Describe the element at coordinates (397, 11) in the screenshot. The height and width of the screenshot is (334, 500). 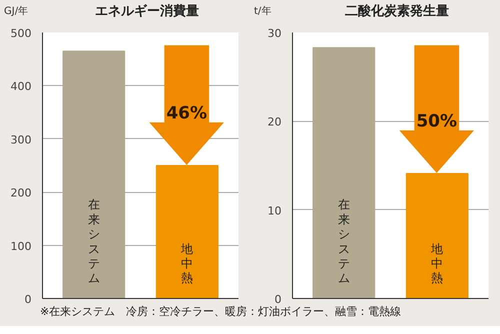
I see `chart-title: 二酸化炭素発生量` at that location.